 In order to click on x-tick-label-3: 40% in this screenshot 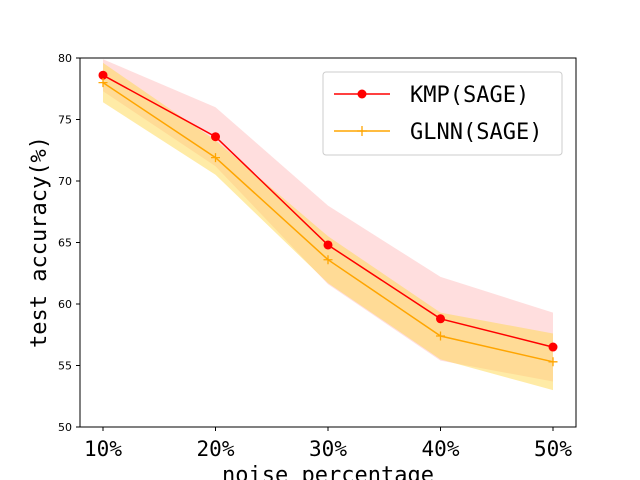, I will do `click(441, 449)`.